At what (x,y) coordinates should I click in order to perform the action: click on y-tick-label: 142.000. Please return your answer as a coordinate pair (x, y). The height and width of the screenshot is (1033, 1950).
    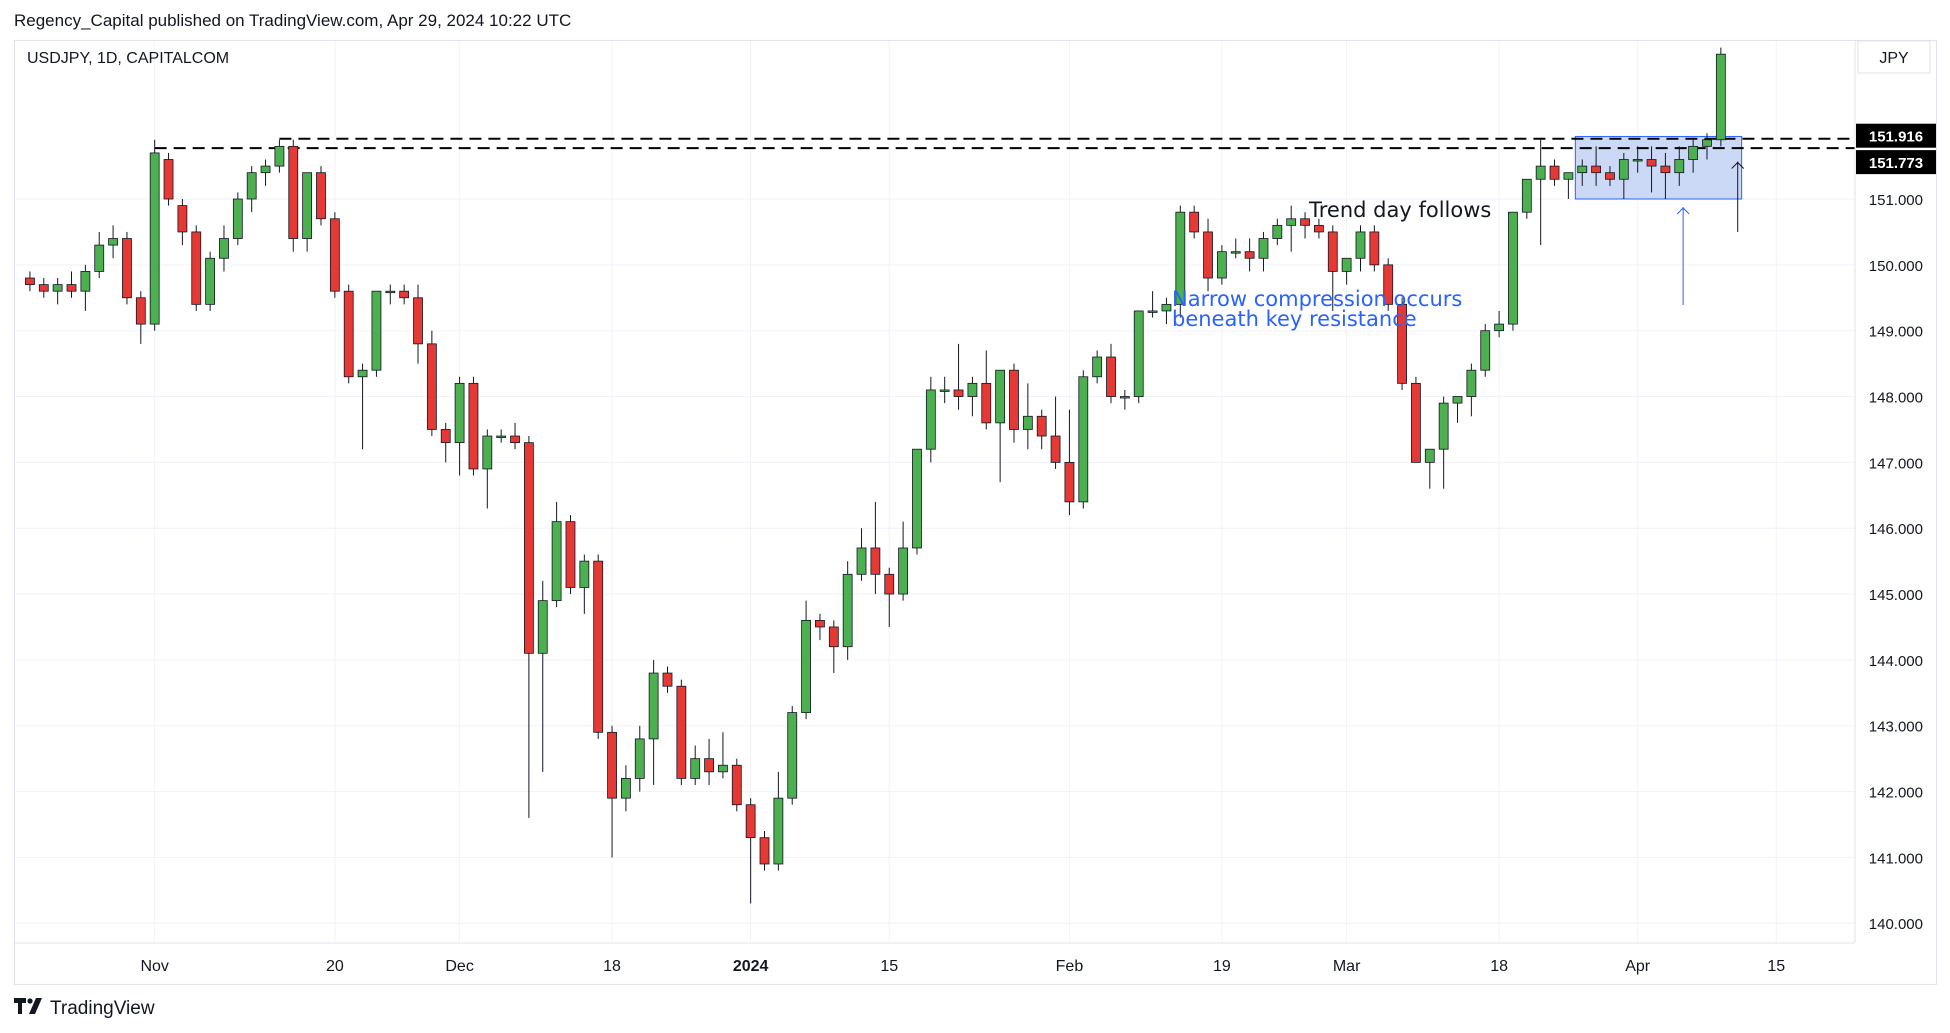
    Looking at the image, I should click on (1896, 793).